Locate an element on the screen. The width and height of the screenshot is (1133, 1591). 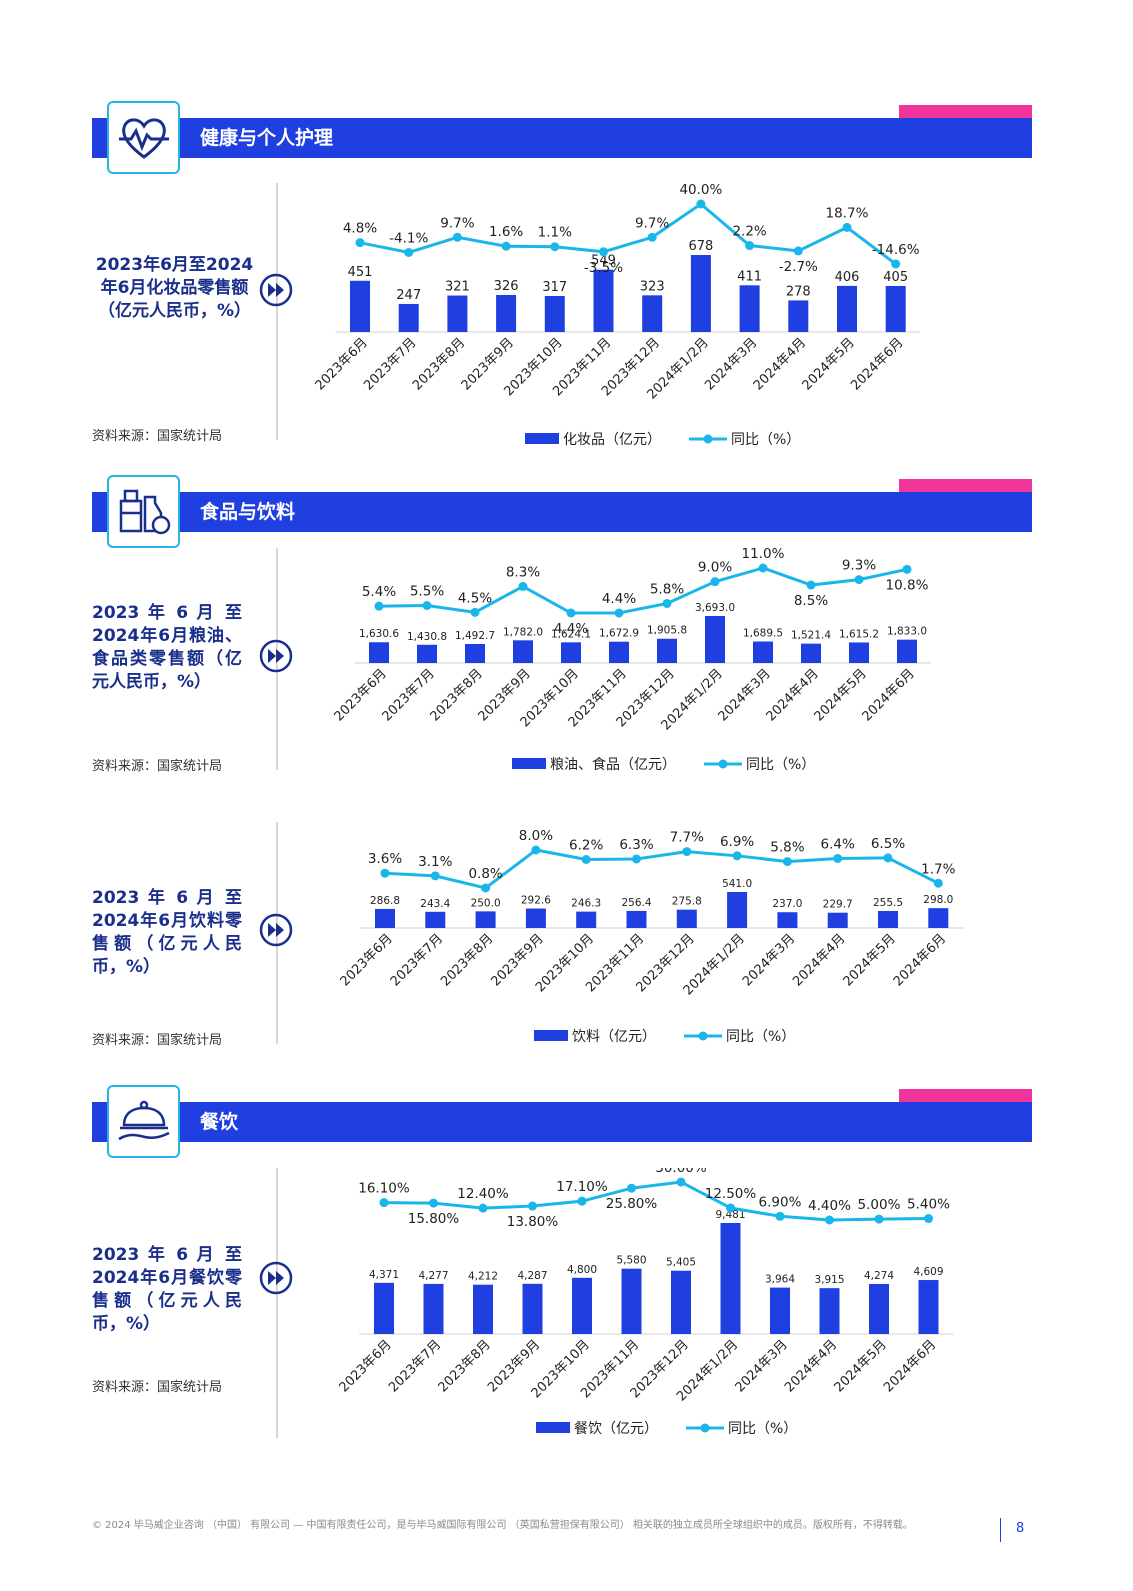
x-tick-label: 2023年8月 is located at coordinates (465, 1366).